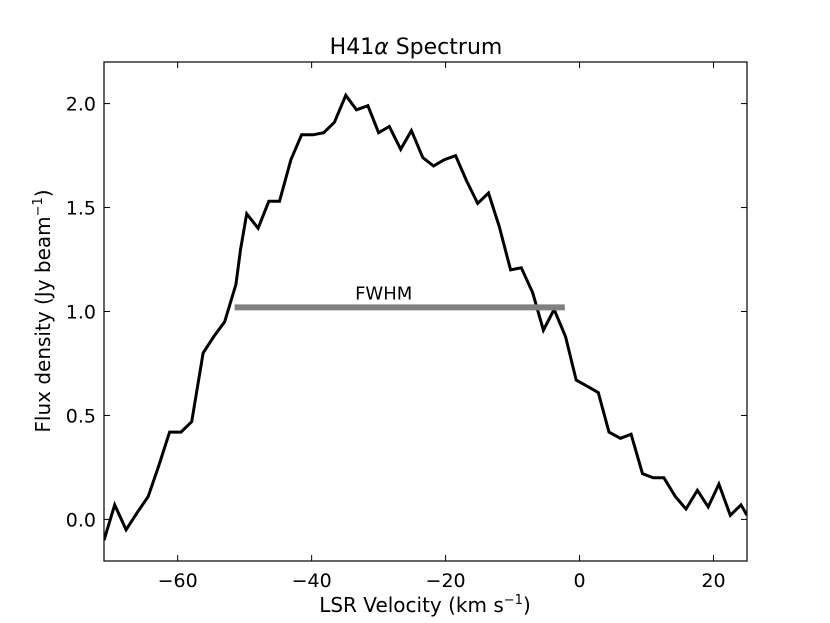 This screenshot has width=830, height=623. I want to click on y-axis-label-exponent: −1, so click(38, 206).